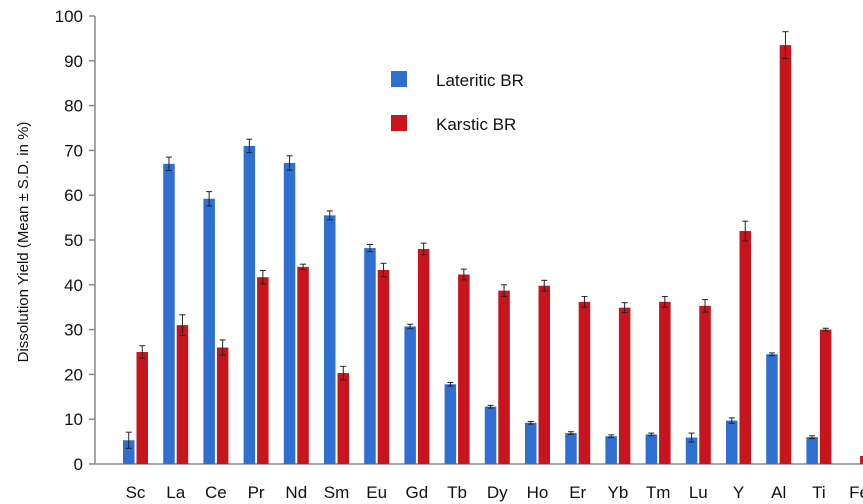  What do you see at coordinates (376, 492) in the screenshot?
I see `x-tick-label: Eu` at bounding box center [376, 492].